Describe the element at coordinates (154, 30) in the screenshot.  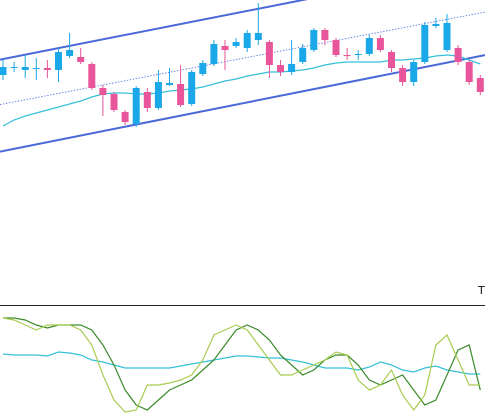
I see `trend-line` at that location.